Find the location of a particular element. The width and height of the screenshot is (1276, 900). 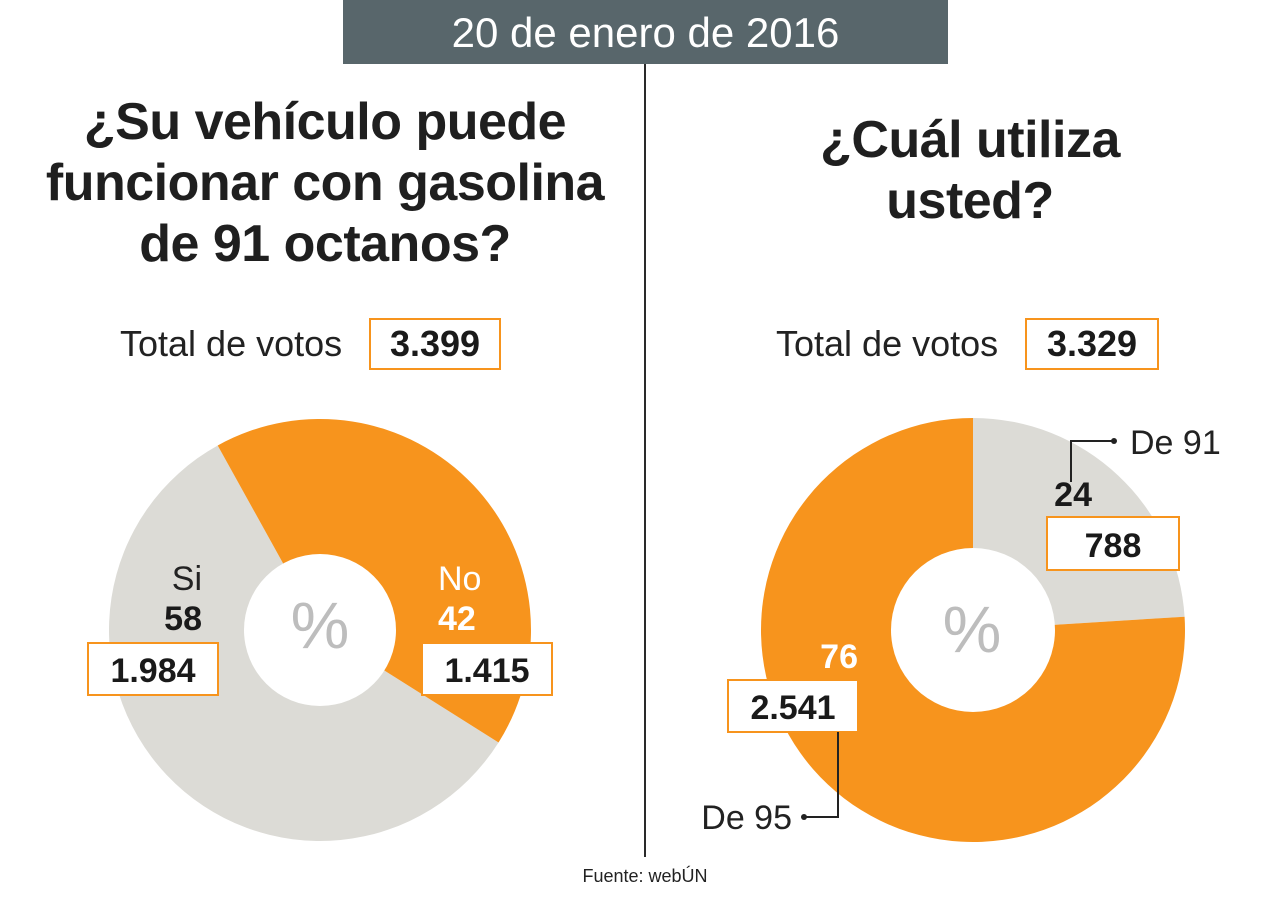

votes-box-no is located at coordinates (487, 669).